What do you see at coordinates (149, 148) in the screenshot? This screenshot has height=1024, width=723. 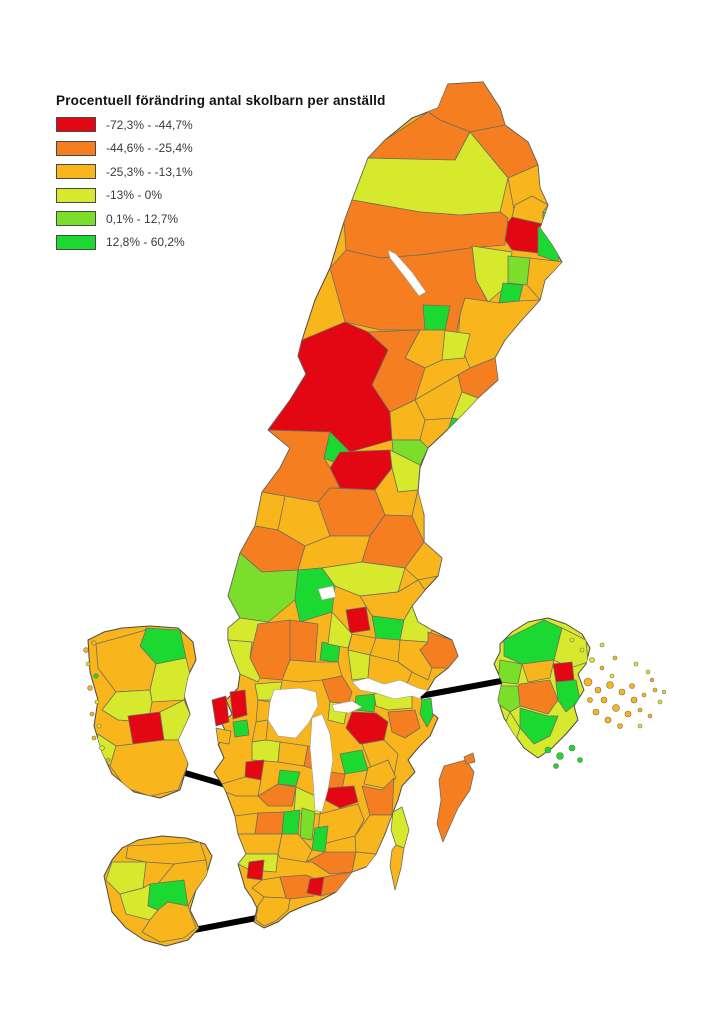 I see `legend-label: -44,6% - -25,4%` at bounding box center [149, 148].